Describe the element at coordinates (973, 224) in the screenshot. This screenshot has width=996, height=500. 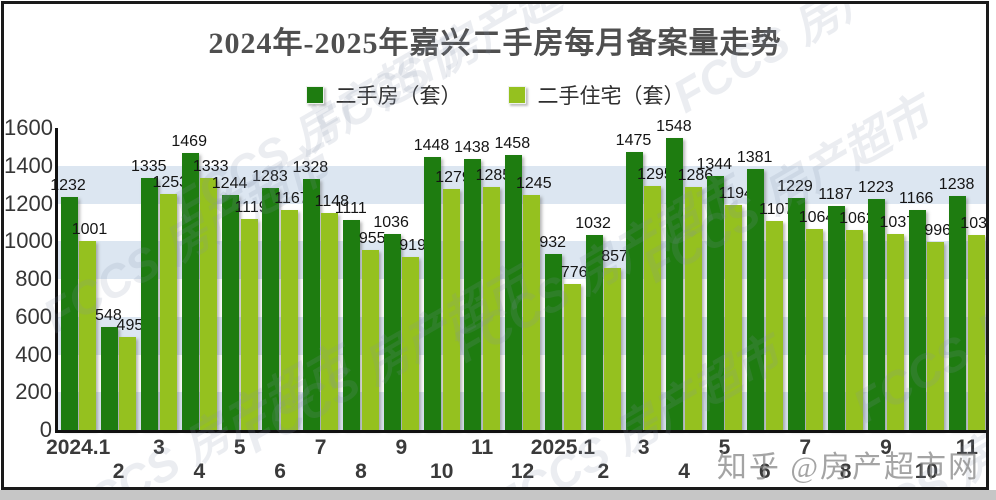
I see `bar-value-label: 1031` at that location.